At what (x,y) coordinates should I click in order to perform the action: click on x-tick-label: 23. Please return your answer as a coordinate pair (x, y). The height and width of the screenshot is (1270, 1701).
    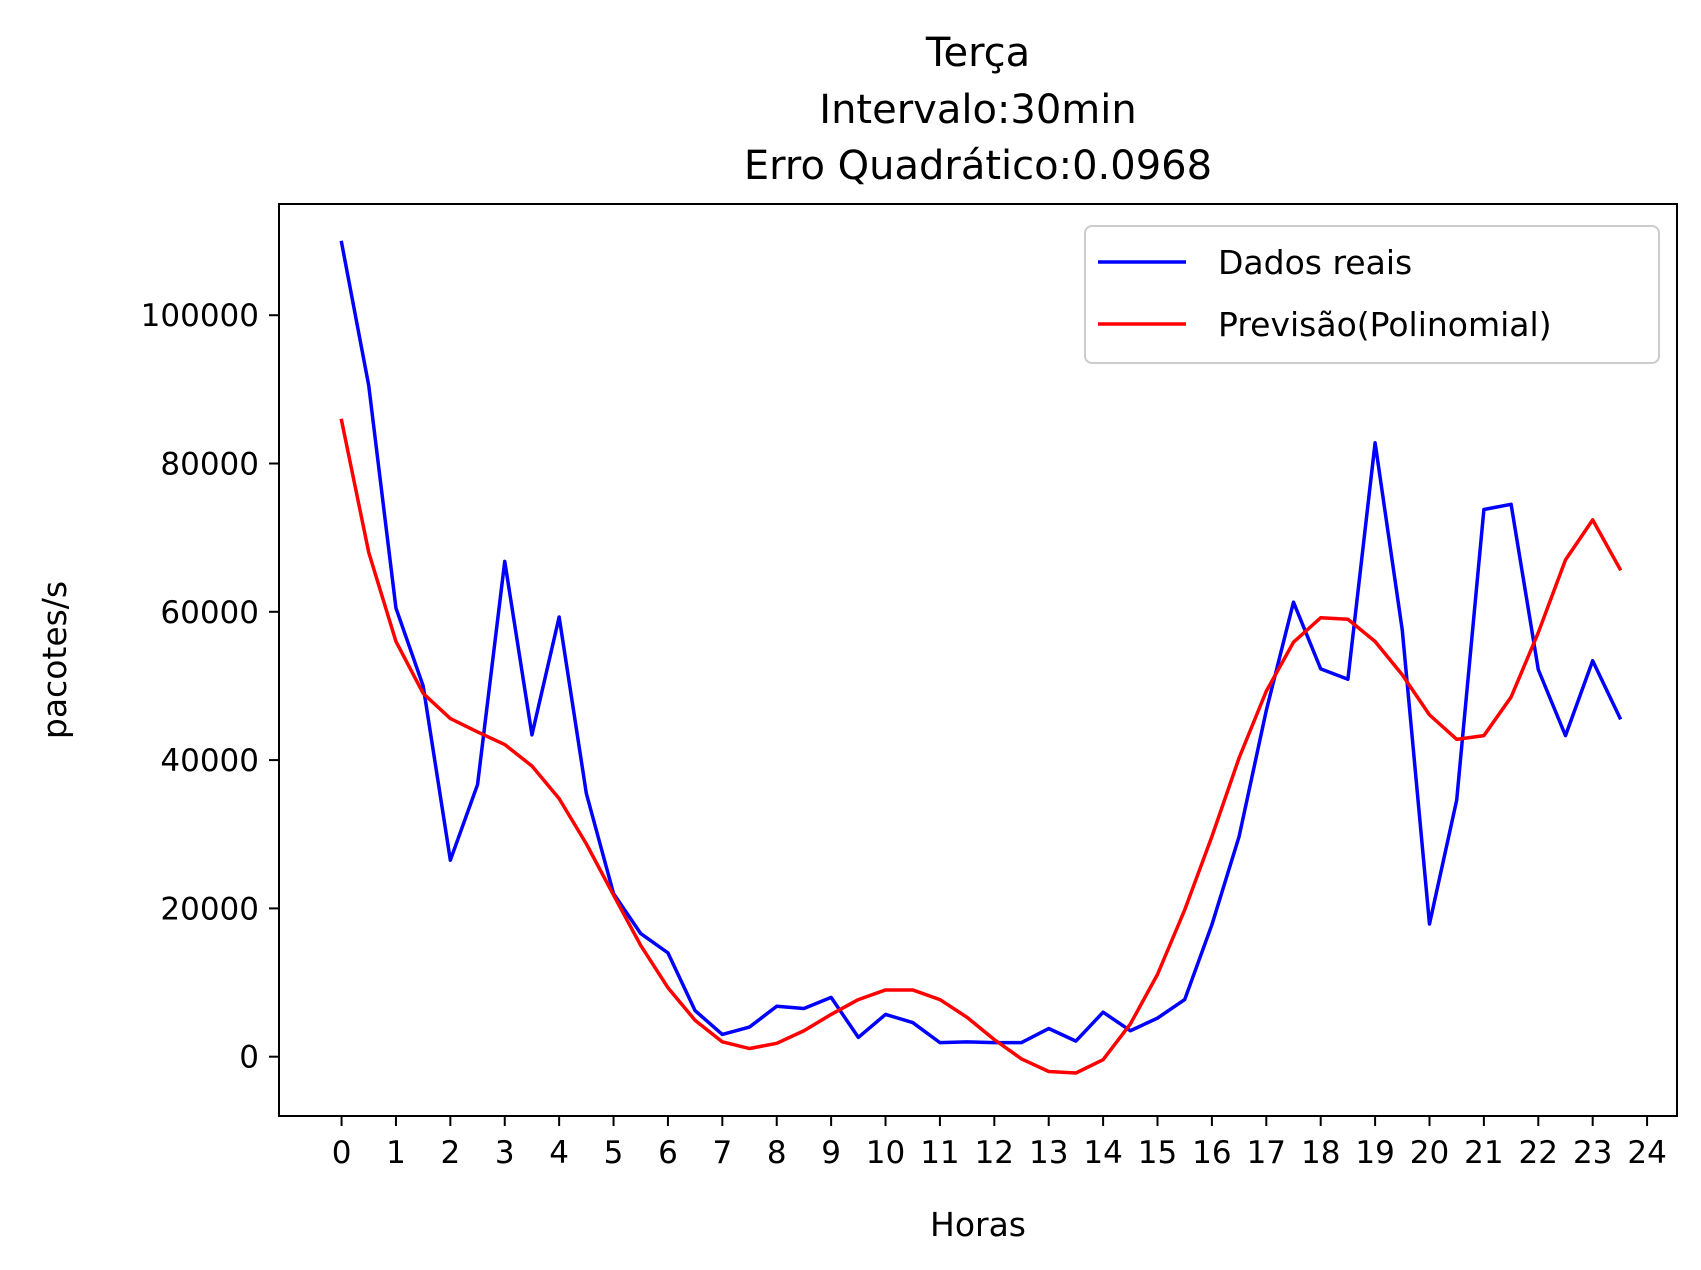
    Looking at the image, I should click on (1592, 1153).